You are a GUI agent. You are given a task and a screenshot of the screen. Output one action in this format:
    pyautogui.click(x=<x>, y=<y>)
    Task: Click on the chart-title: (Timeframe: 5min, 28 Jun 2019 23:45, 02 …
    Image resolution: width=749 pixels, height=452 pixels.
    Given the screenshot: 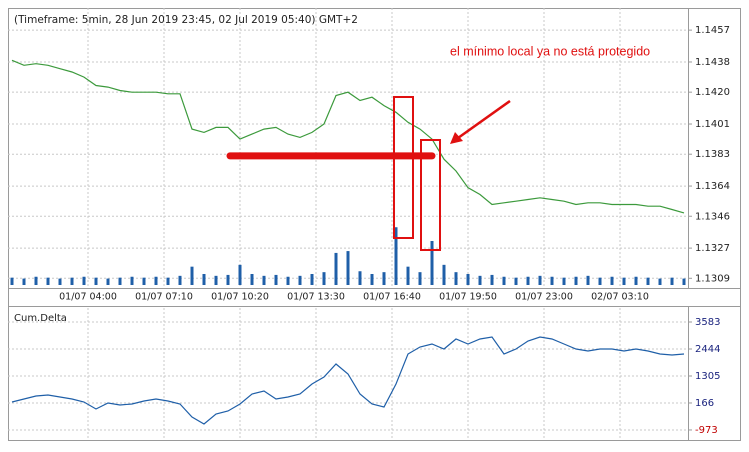 What is the action you would take?
    pyautogui.click(x=186, y=20)
    